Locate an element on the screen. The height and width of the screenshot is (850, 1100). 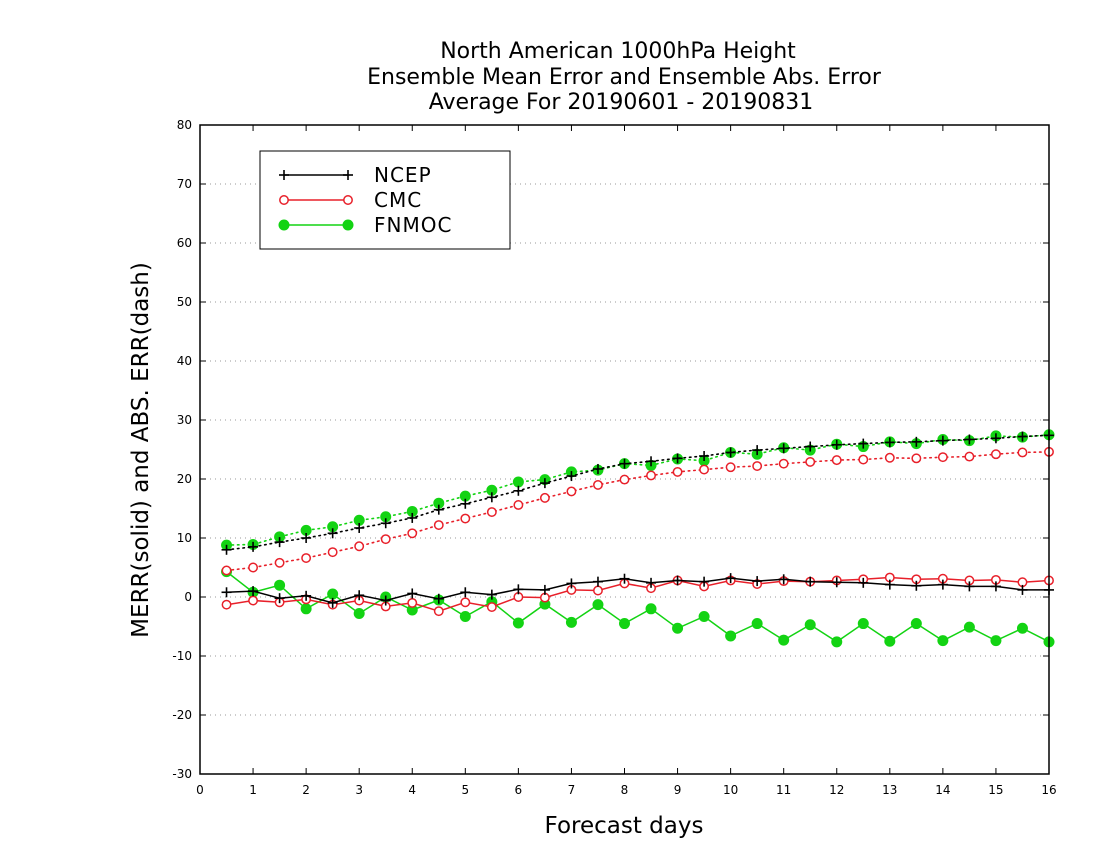
cmc-abs-err-line is located at coordinates (637, 511).